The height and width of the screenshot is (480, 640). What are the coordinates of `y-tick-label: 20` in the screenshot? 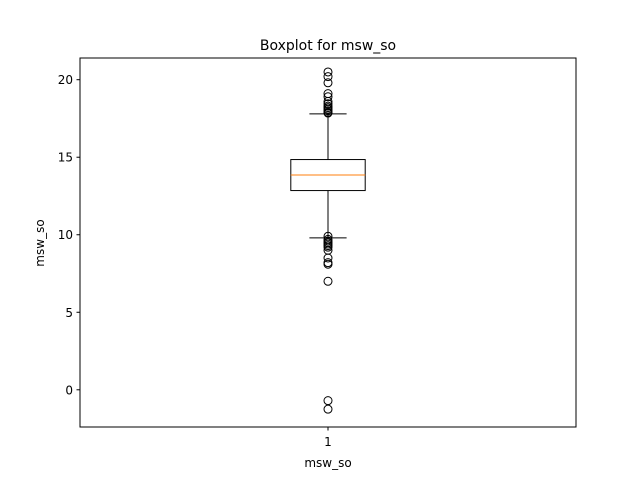 It's located at (65, 80).